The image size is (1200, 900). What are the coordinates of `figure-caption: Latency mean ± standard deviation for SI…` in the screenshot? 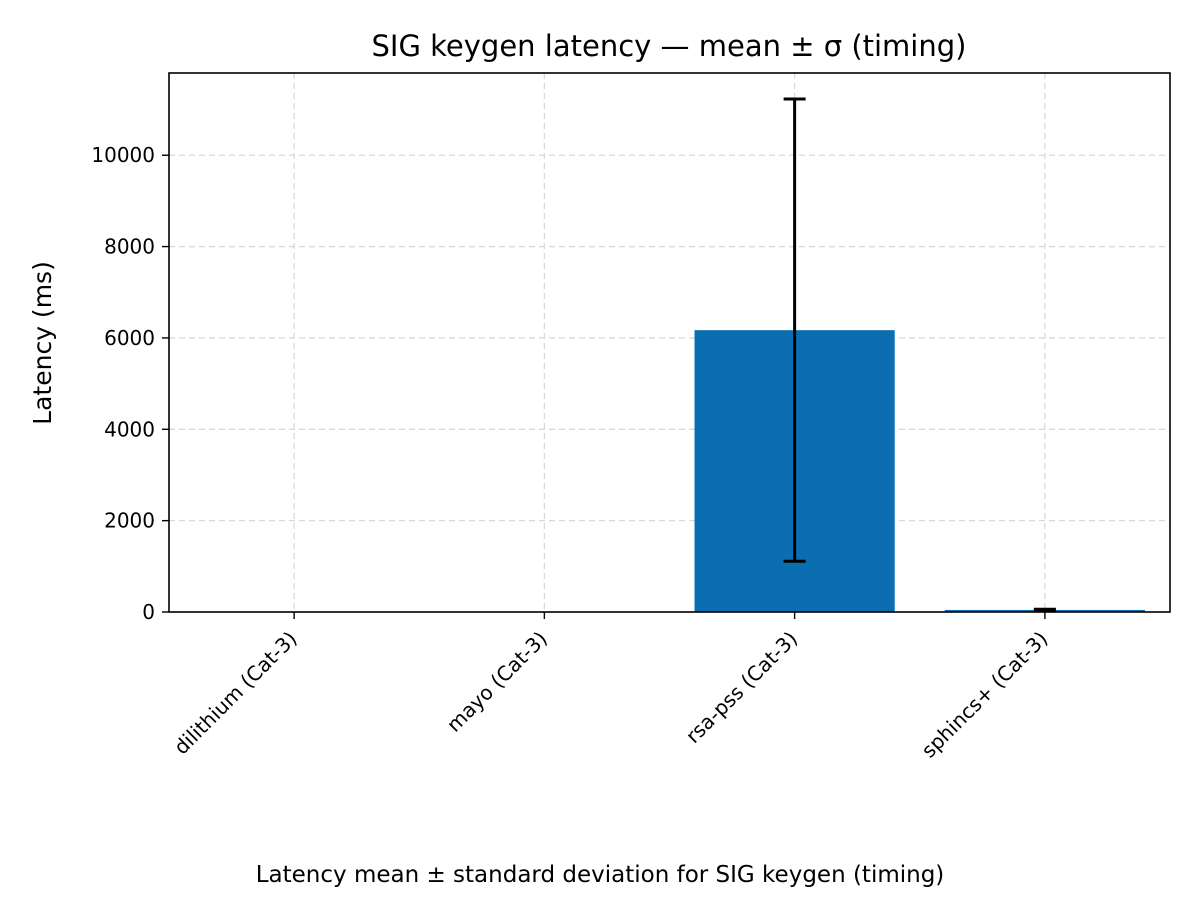 It's located at (600, 875).